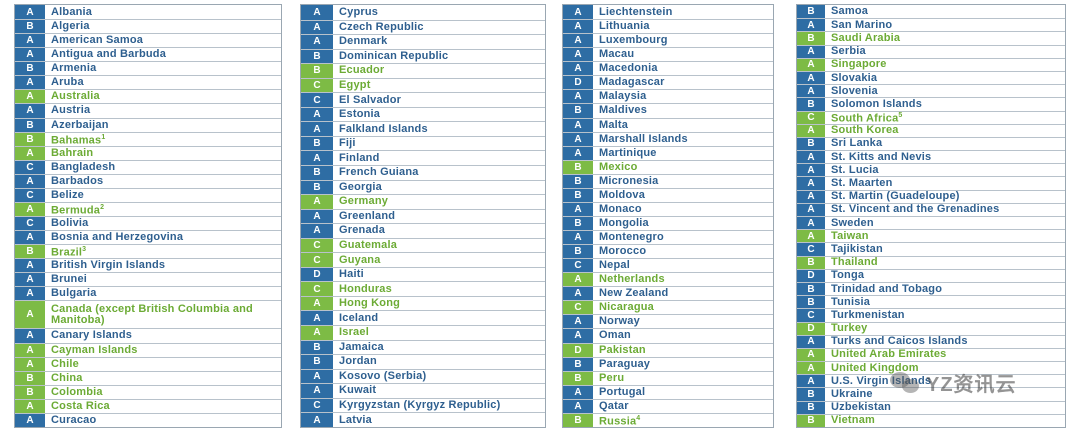  I want to click on country-name-text: Guyana, so click(360, 259).